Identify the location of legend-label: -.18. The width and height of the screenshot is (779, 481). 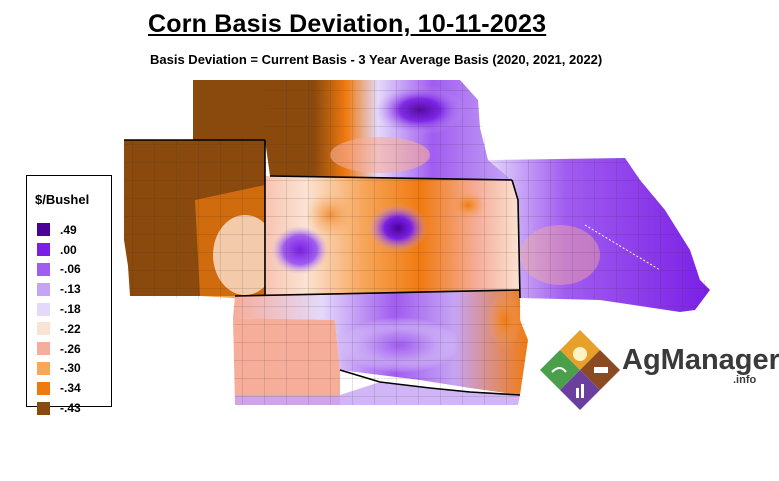
(70, 309).